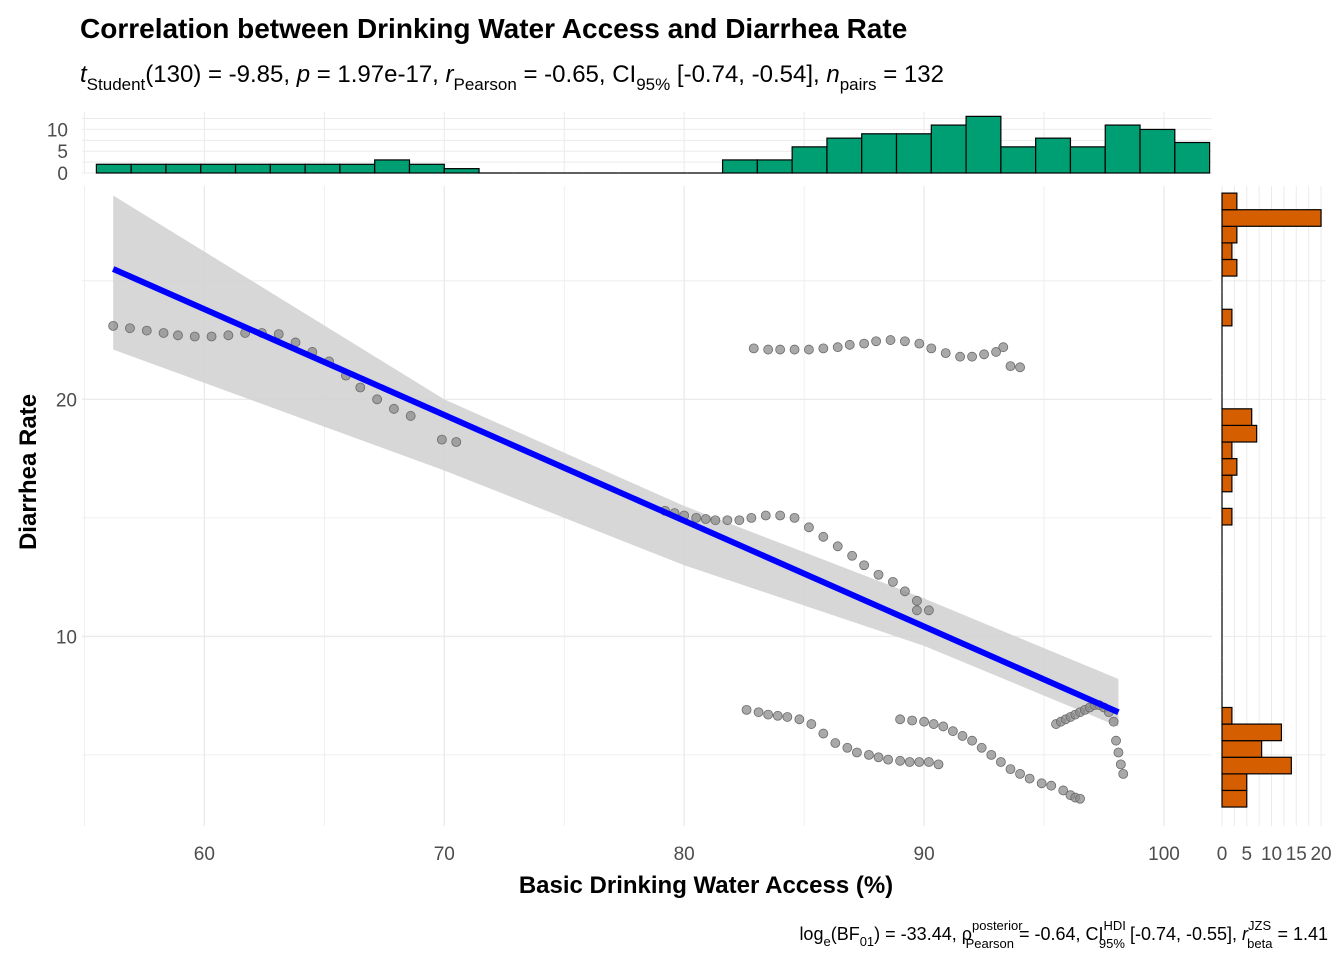 The width and height of the screenshot is (1344, 965). I want to click on caption-bf: (BF, so click(845, 934).